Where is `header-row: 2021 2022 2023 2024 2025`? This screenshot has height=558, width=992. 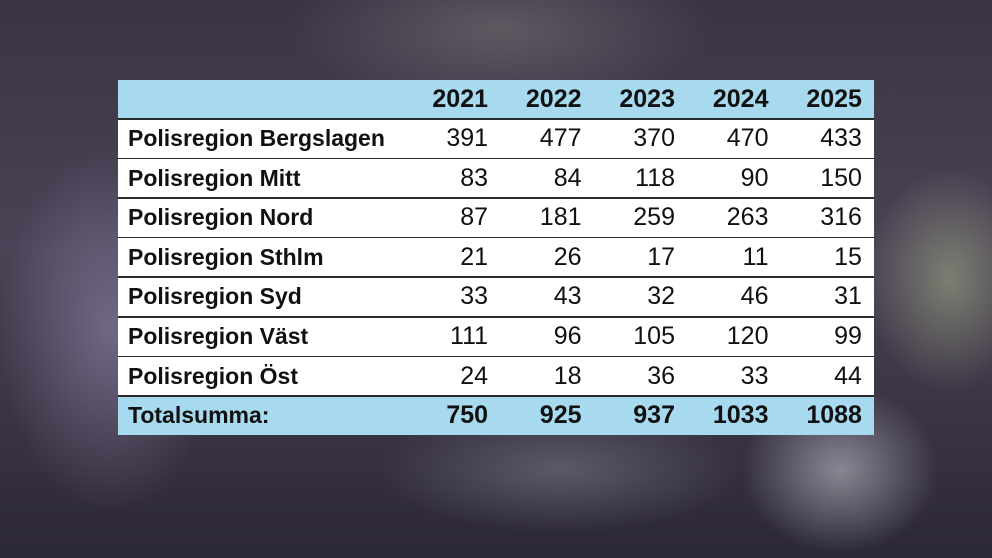 header-row: 2021 2022 2023 2024 2025 is located at coordinates (496, 99).